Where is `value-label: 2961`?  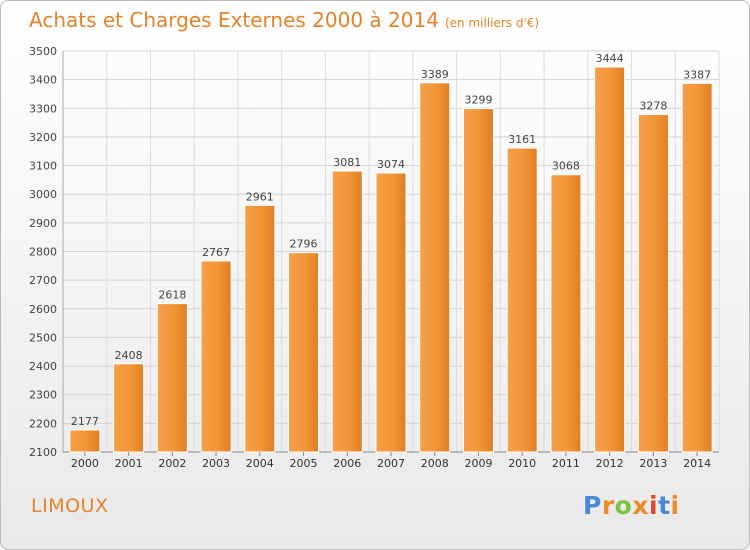 value-label: 2961 is located at coordinates (260, 196).